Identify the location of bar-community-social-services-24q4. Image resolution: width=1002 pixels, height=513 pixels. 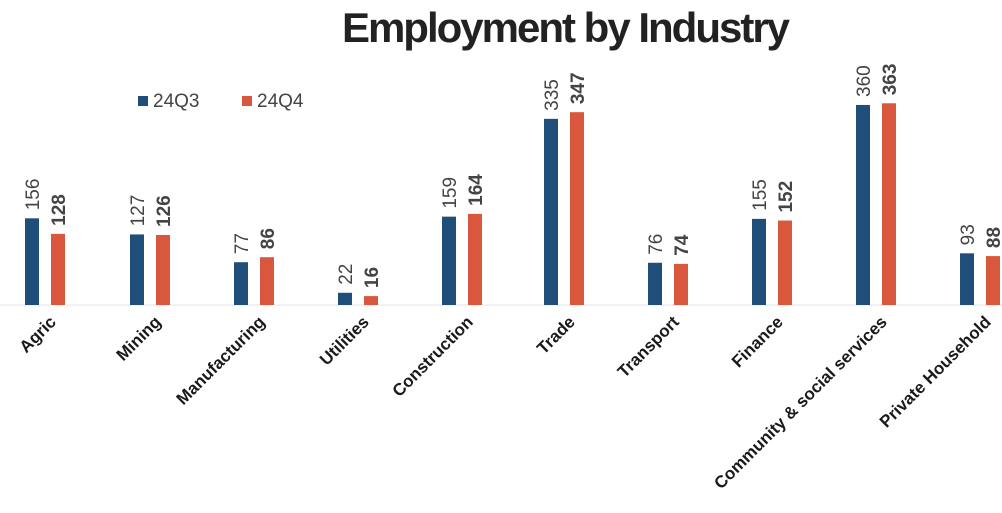
(889, 204).